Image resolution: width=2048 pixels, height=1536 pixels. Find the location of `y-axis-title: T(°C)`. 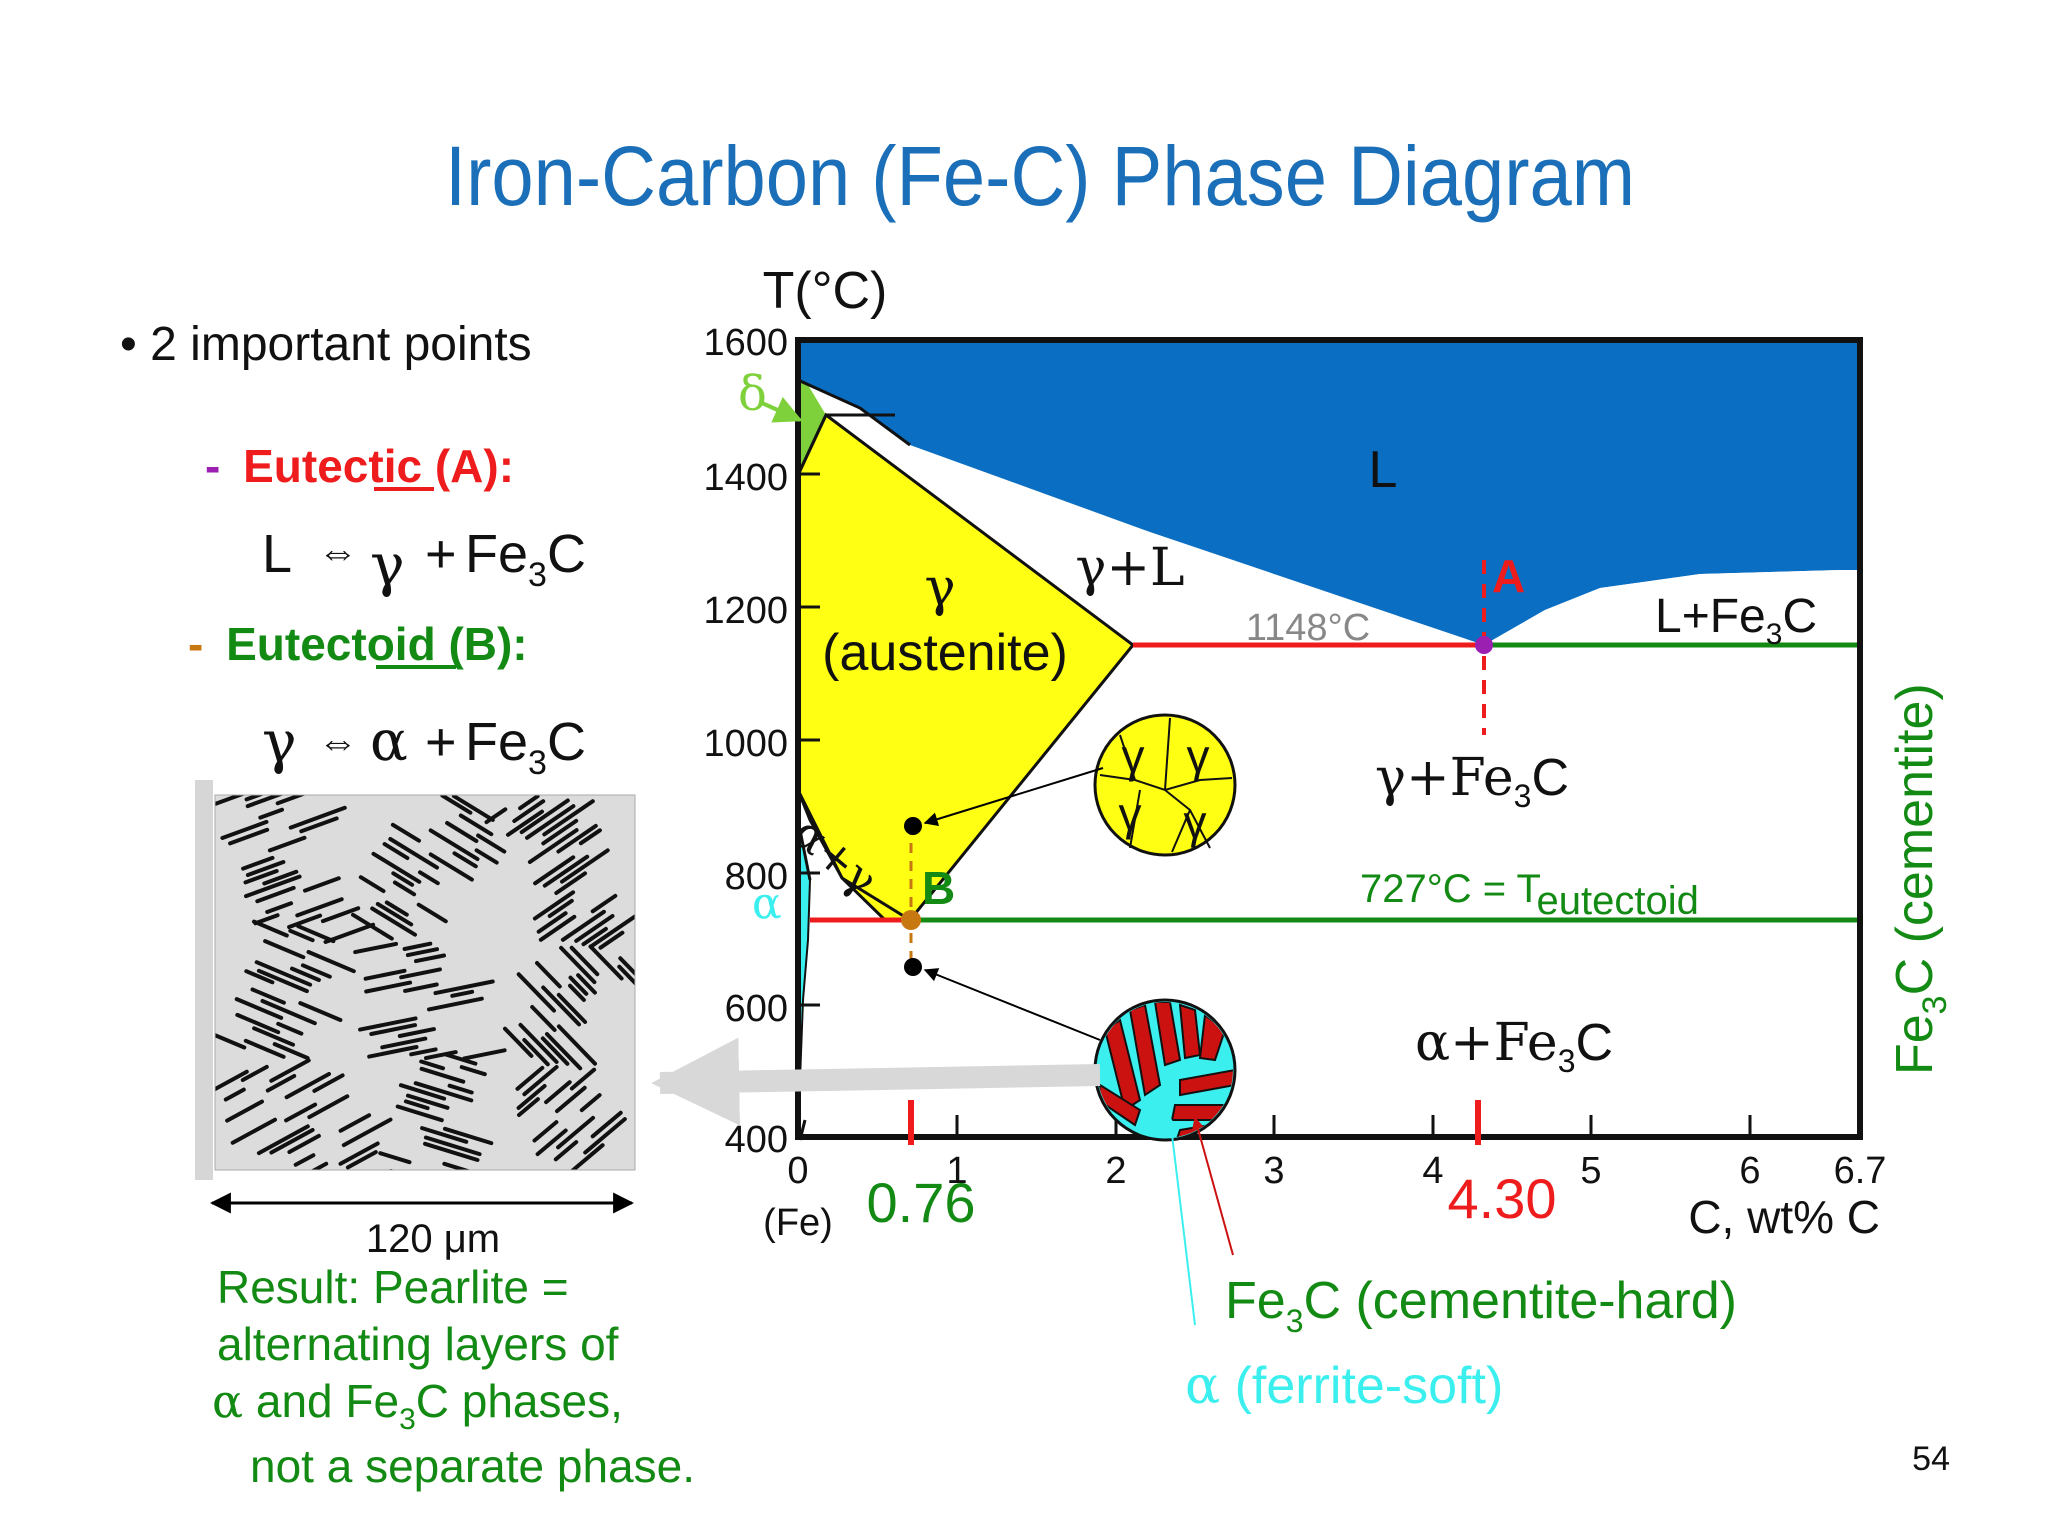

y-axis-title: T(°C) is located at coordinates (825, 291).